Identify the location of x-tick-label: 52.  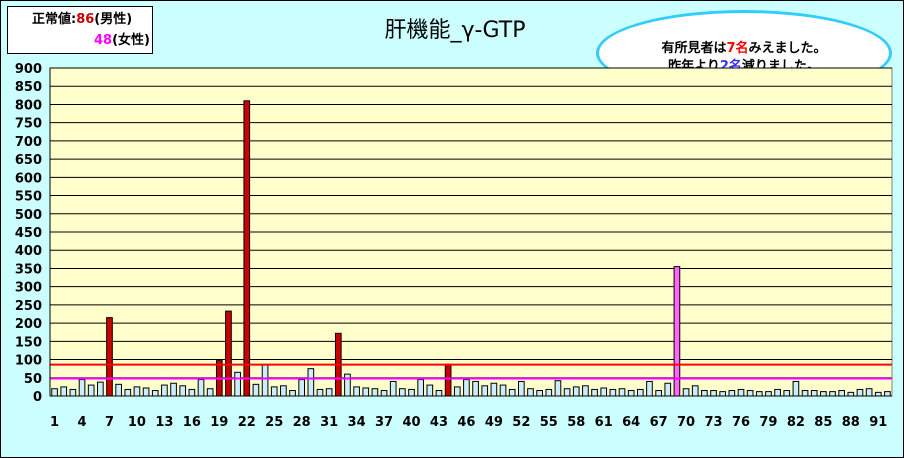
(521, 422).